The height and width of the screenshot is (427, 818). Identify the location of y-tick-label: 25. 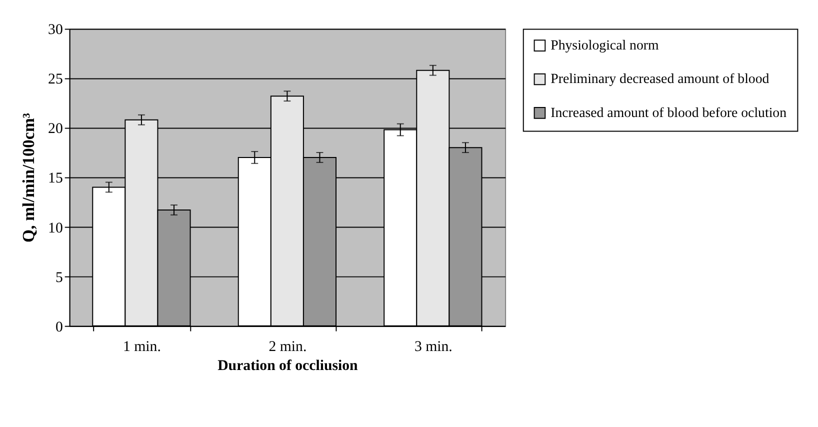
(55, 80).